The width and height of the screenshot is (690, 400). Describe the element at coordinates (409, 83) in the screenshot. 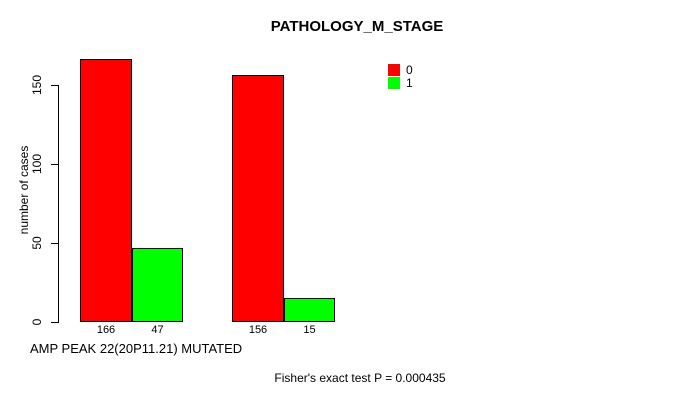

I see `legend-label: 1` at that location.